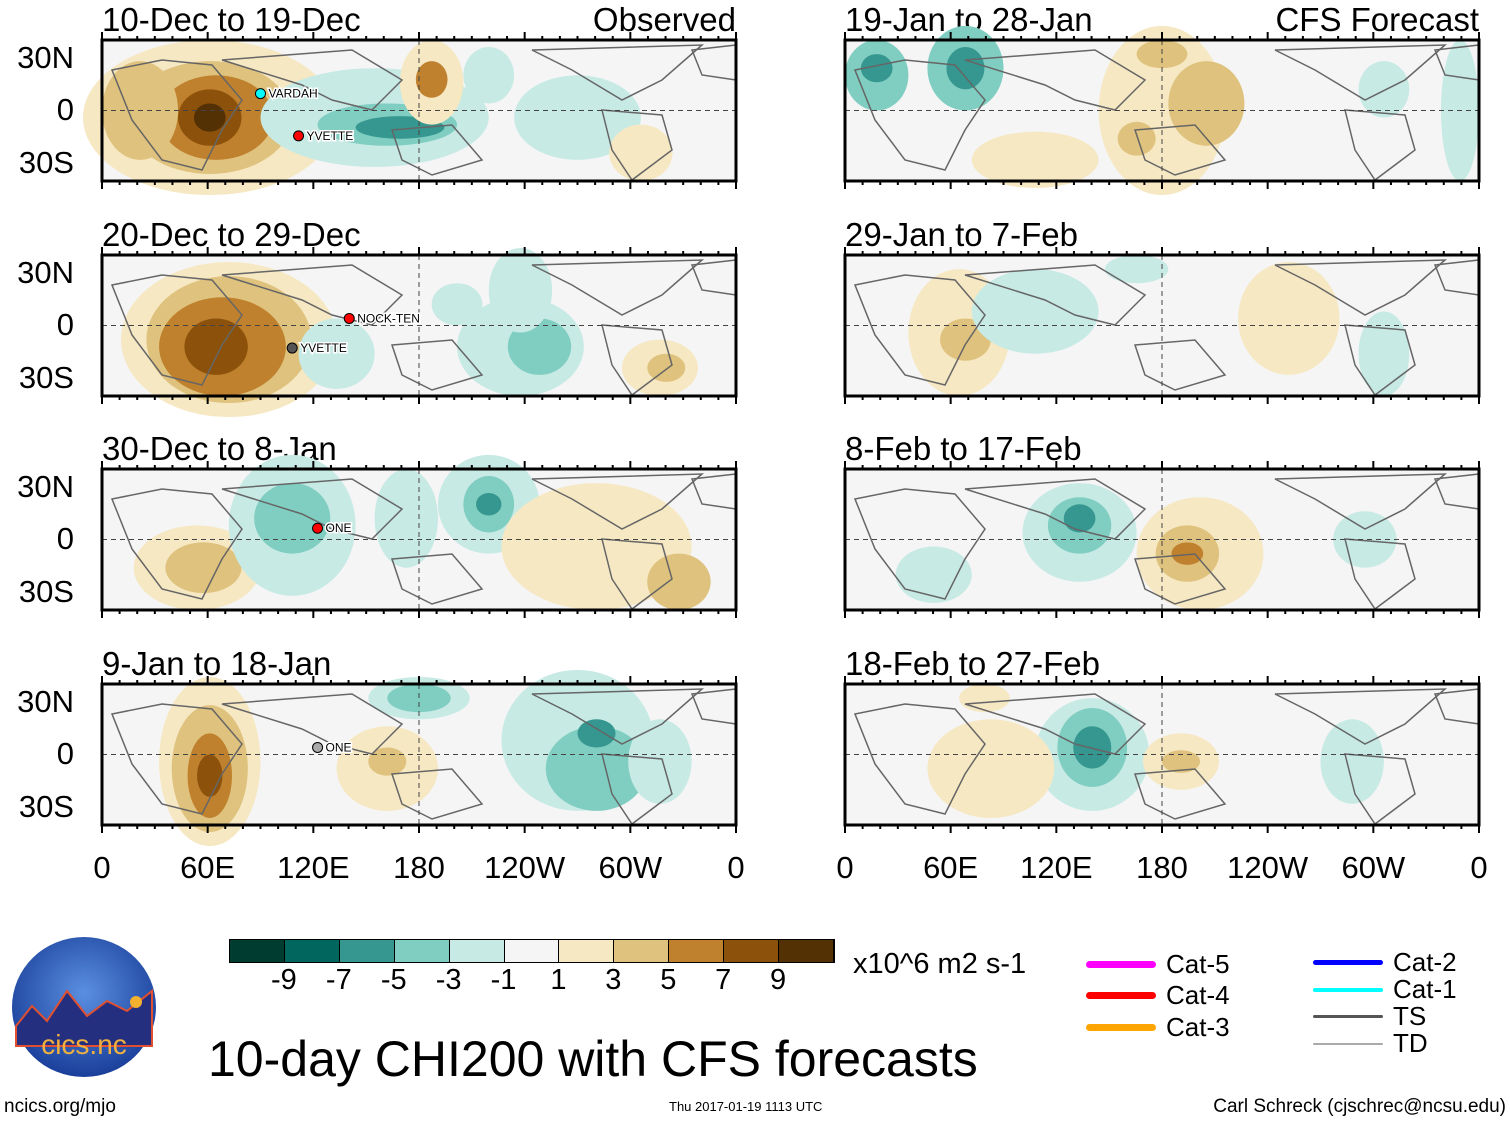  What do you see at coordinates (419, 332) in the screenshot?
I see `map-panel: NOCK-TEN YVETTE` at bounding box center [419, 332].